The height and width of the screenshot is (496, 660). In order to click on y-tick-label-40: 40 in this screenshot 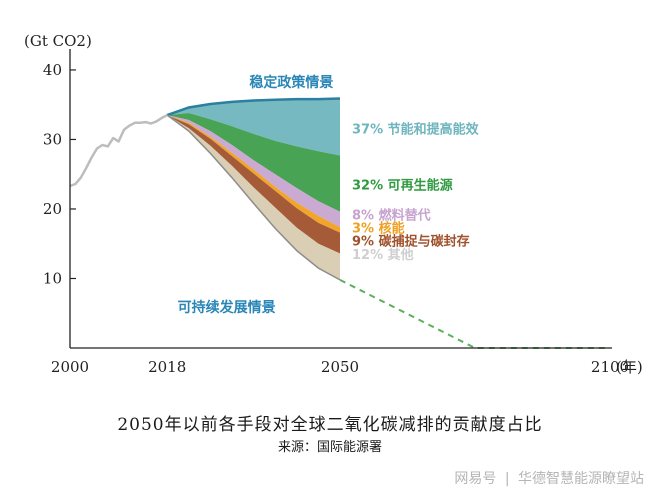, I will do `click(52, 70)`.